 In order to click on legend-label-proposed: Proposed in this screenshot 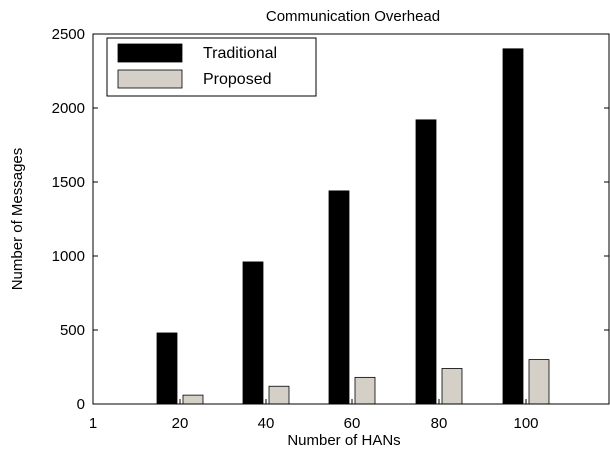, I will do `click(237, 79)`.